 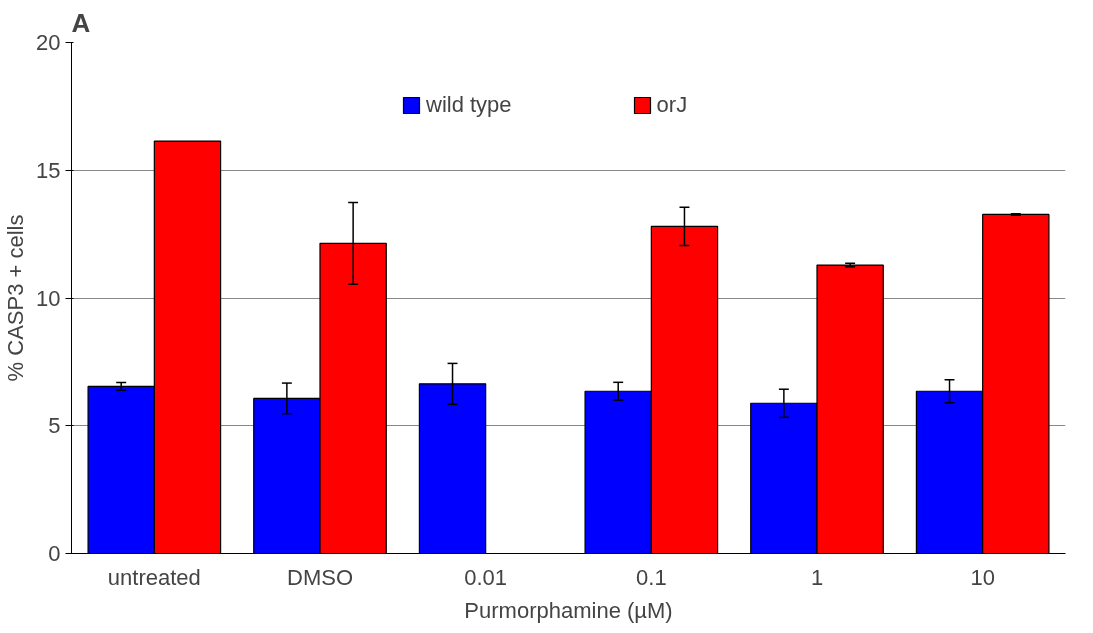 I want to click on y-tick-label: 10, so click(x=48, y=298).